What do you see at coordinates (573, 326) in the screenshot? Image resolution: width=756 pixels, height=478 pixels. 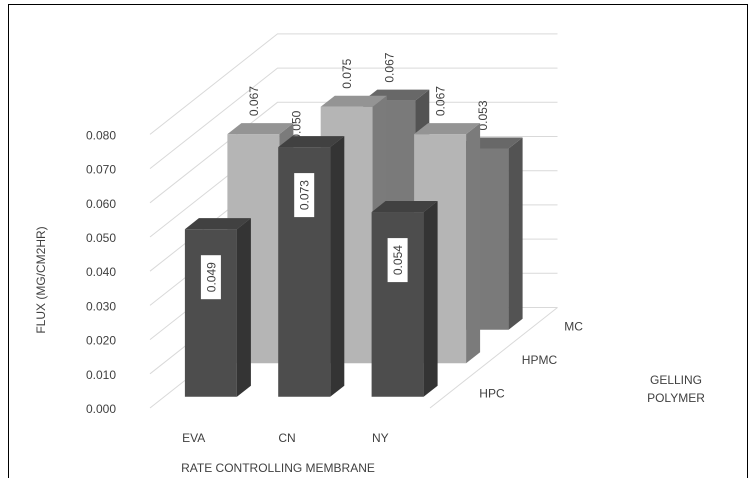 I see `depth-tick-label: MC` at bounding box center [573, 326].